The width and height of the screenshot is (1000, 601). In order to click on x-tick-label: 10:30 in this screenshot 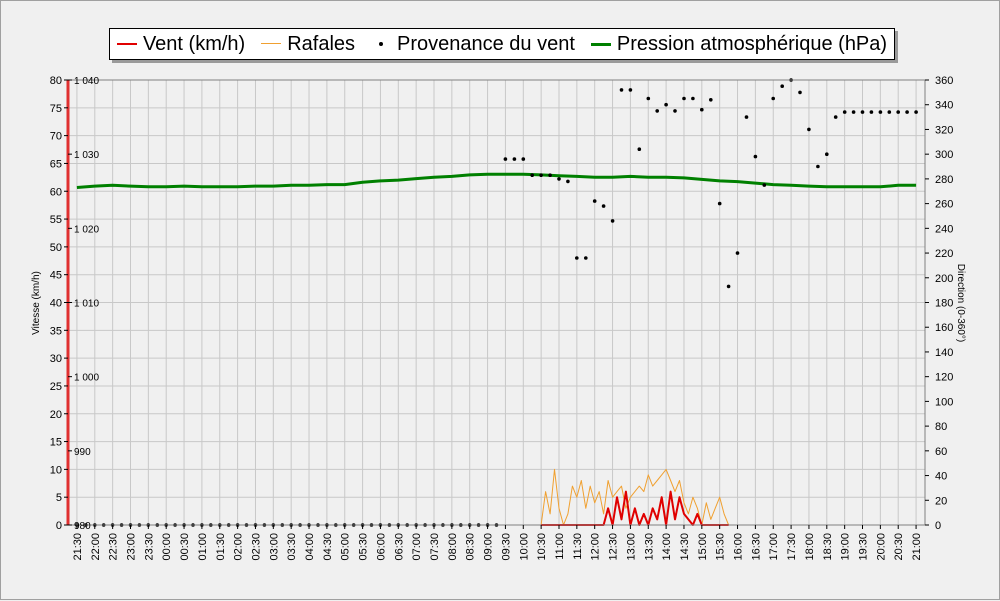, I will do `click(542, 547)`.